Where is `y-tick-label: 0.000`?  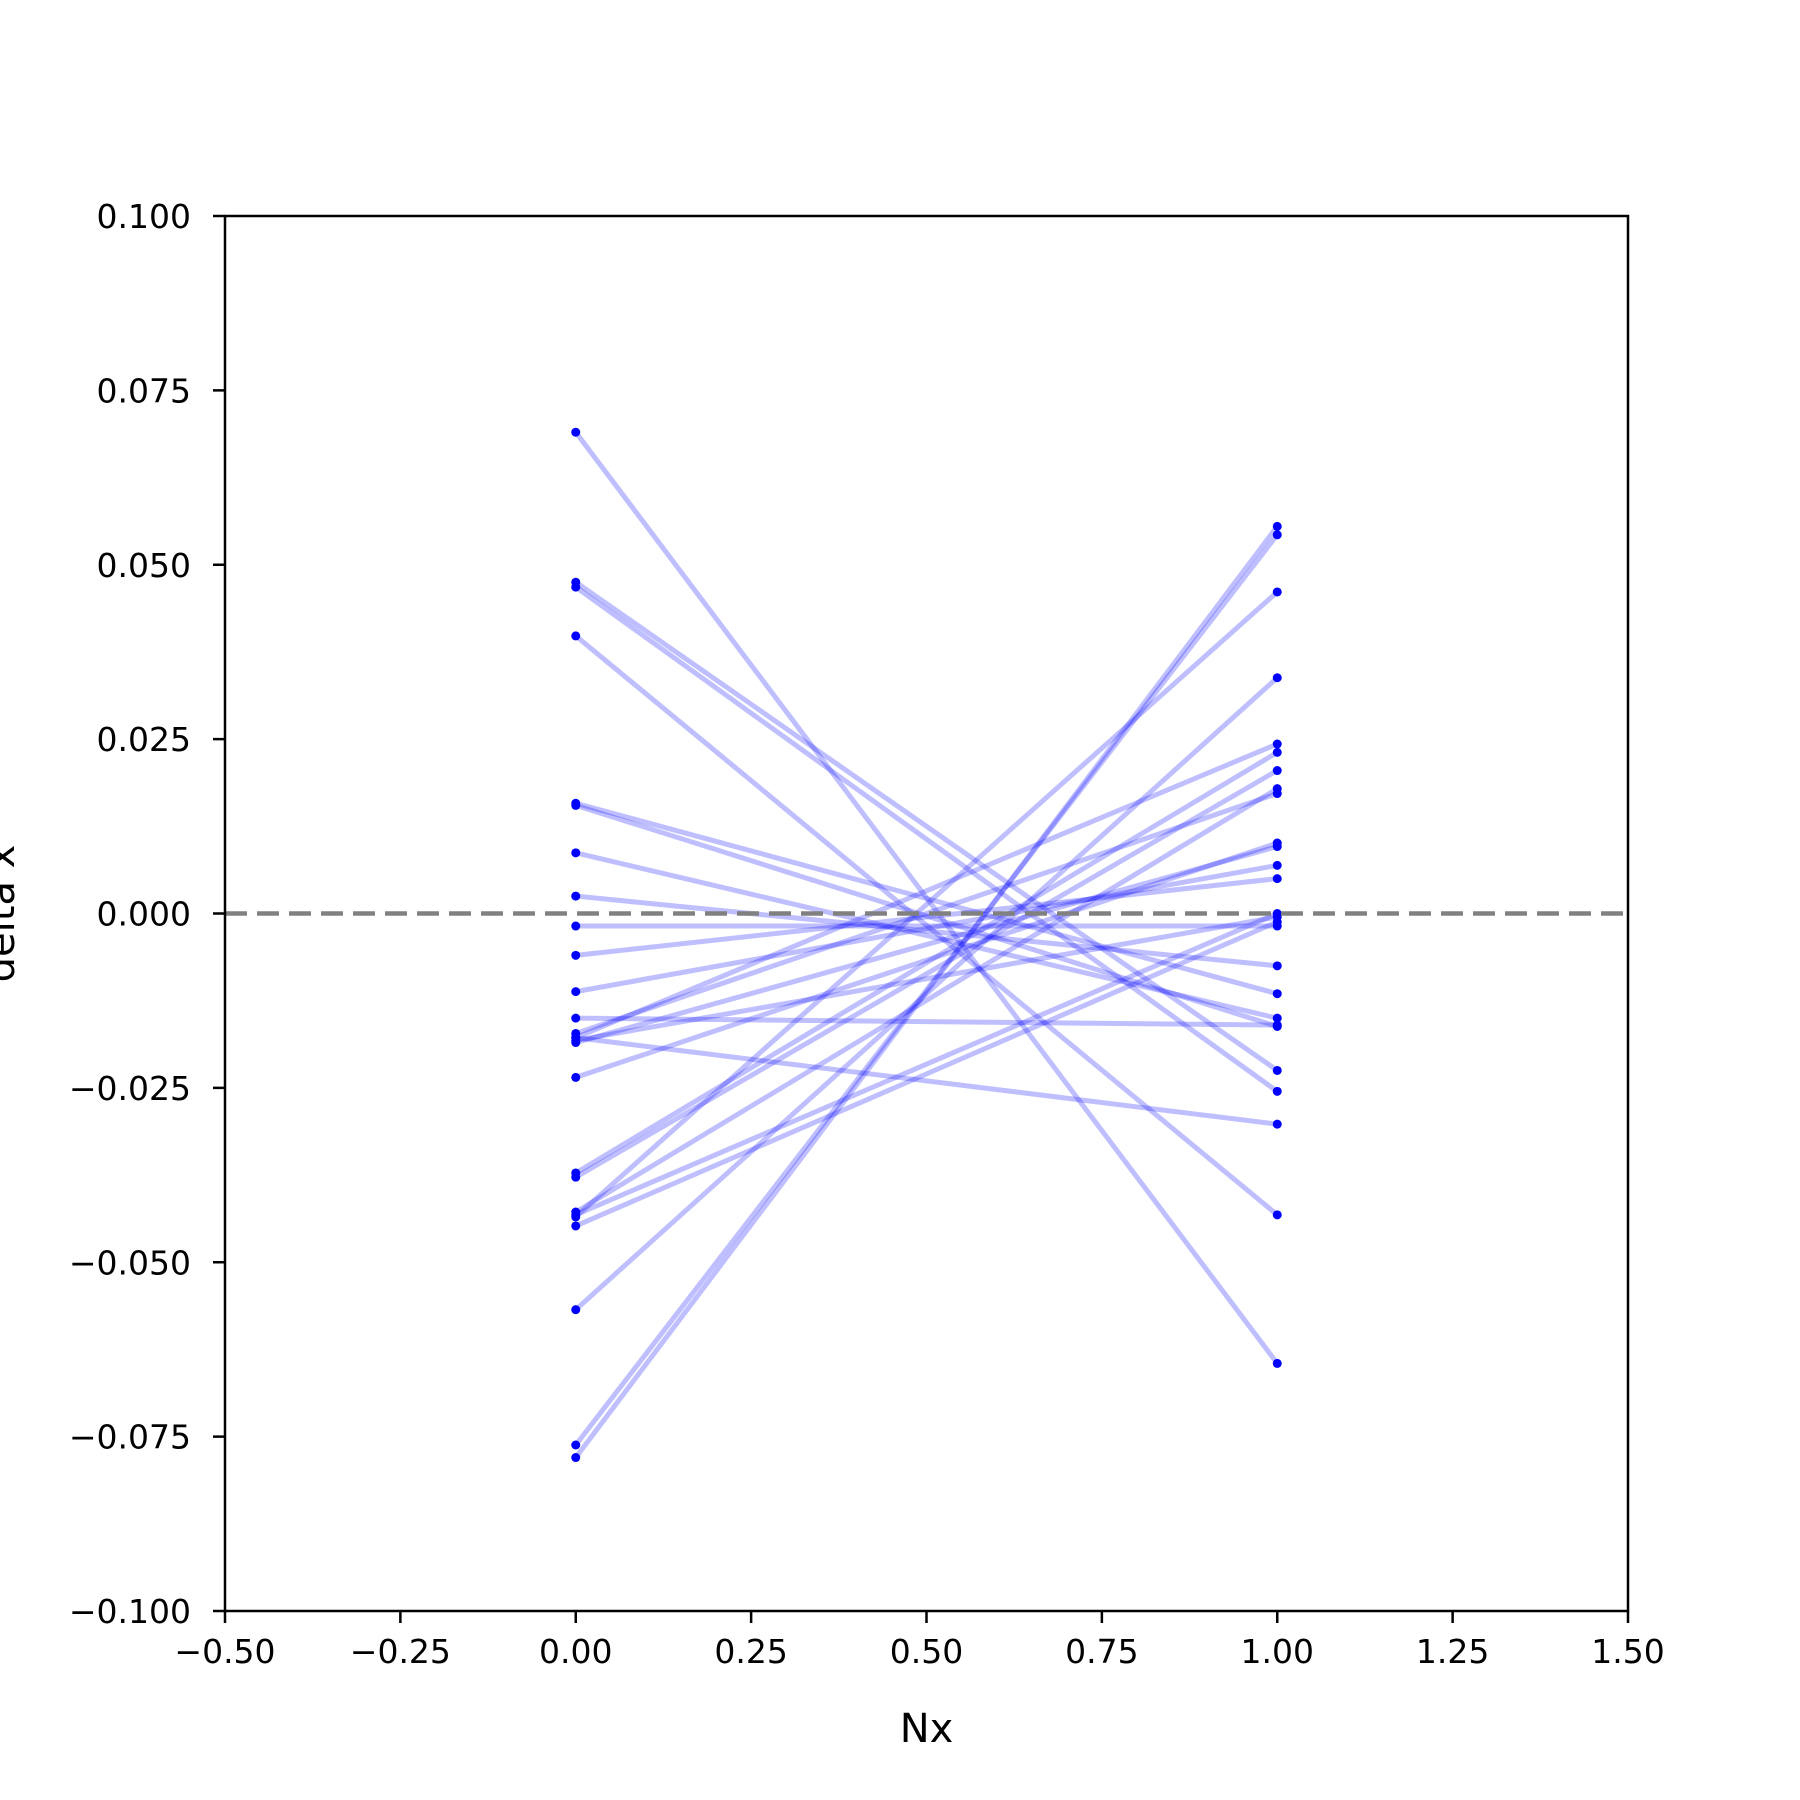 y-tick-label: 0.000 is located at coordinates (144, 914).